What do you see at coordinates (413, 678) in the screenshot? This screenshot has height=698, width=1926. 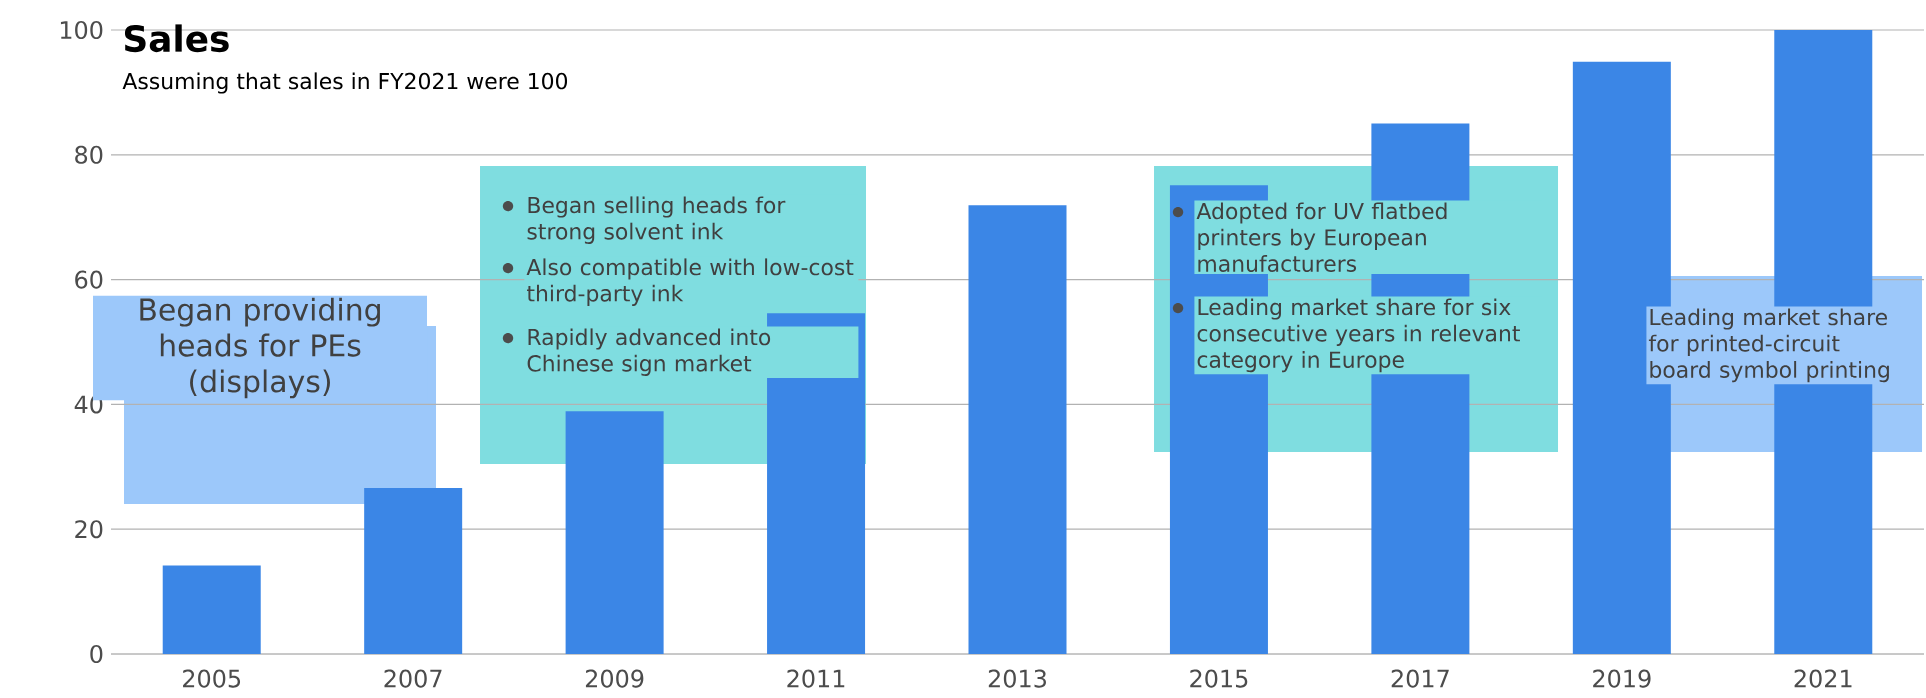 I see `x-tick-label: 2007` at bounding box center [413, 678].